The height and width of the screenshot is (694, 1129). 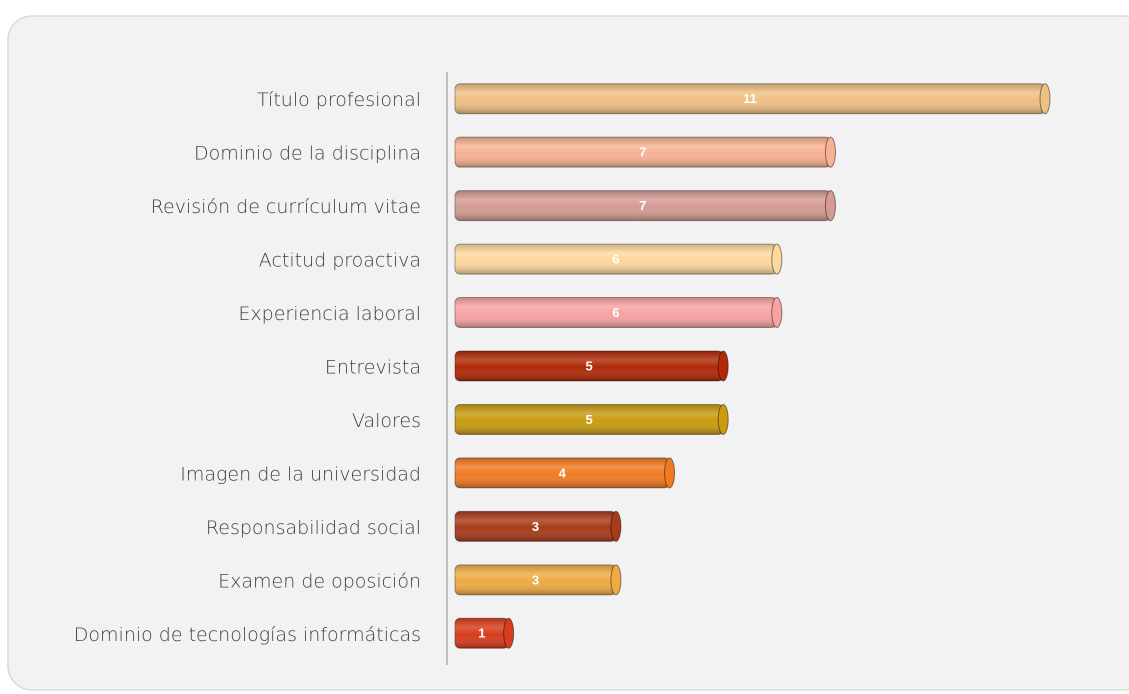 I want to click on category-label: Valores, so click(x=386, y=421).